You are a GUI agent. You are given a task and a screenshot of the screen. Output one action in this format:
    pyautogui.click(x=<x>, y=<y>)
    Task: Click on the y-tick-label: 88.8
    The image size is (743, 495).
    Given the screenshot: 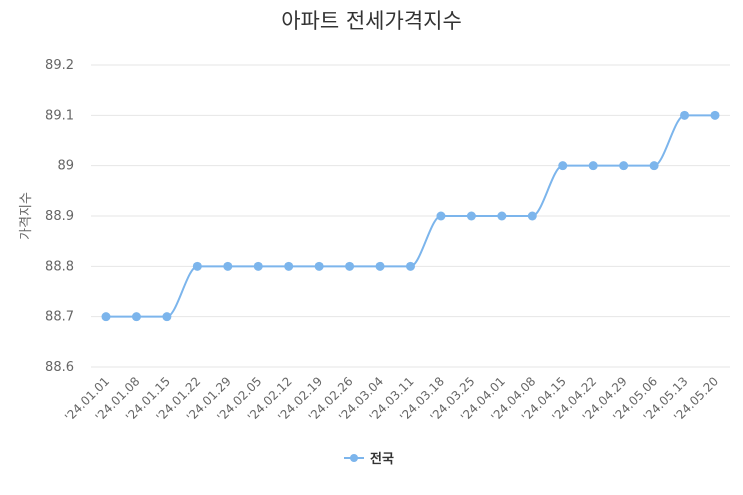 What is the action you would take?
    pyautogui.click(x=59, y=266)
    